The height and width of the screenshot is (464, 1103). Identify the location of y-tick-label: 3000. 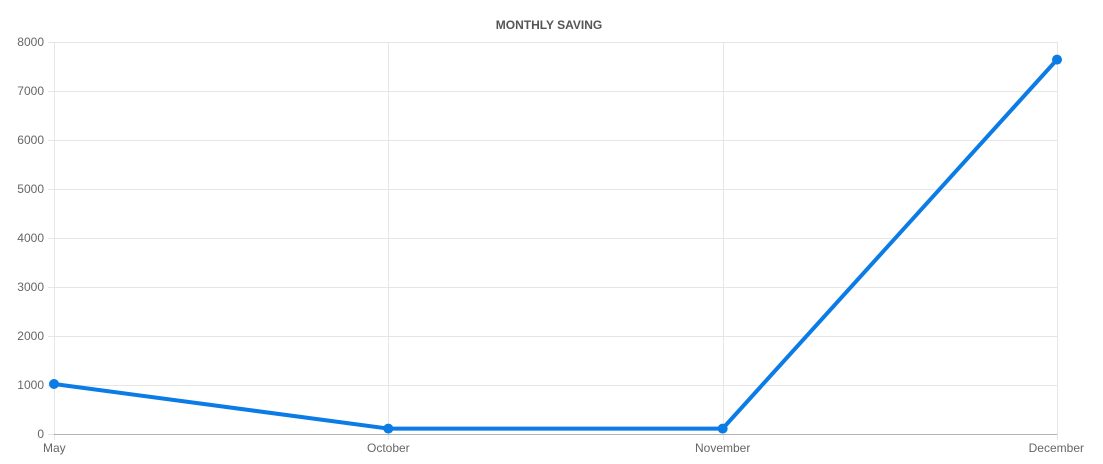
(30, 287).